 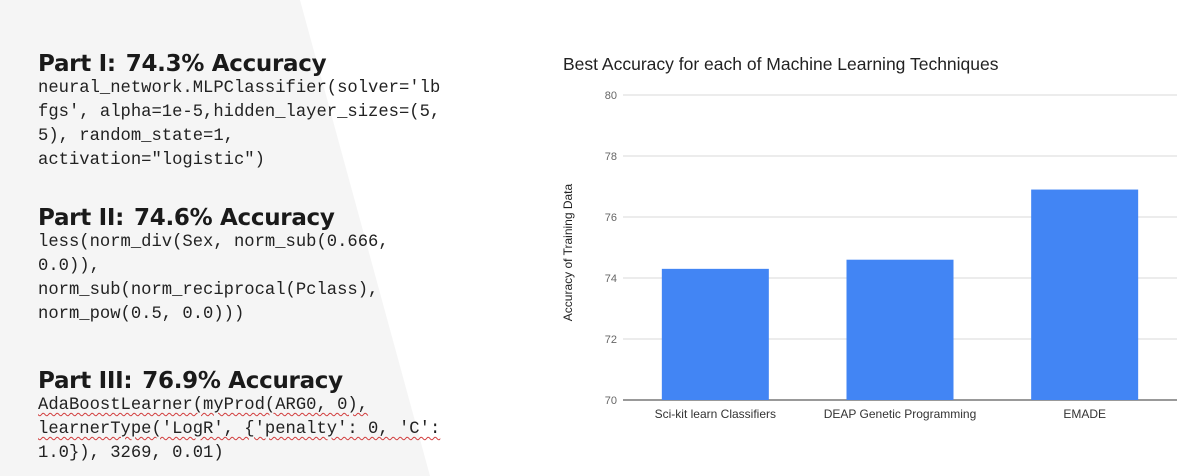 I want to click on code-line: learnerType('LogR', {'penalty': 0, 'C':, so click(x=239, y=429).